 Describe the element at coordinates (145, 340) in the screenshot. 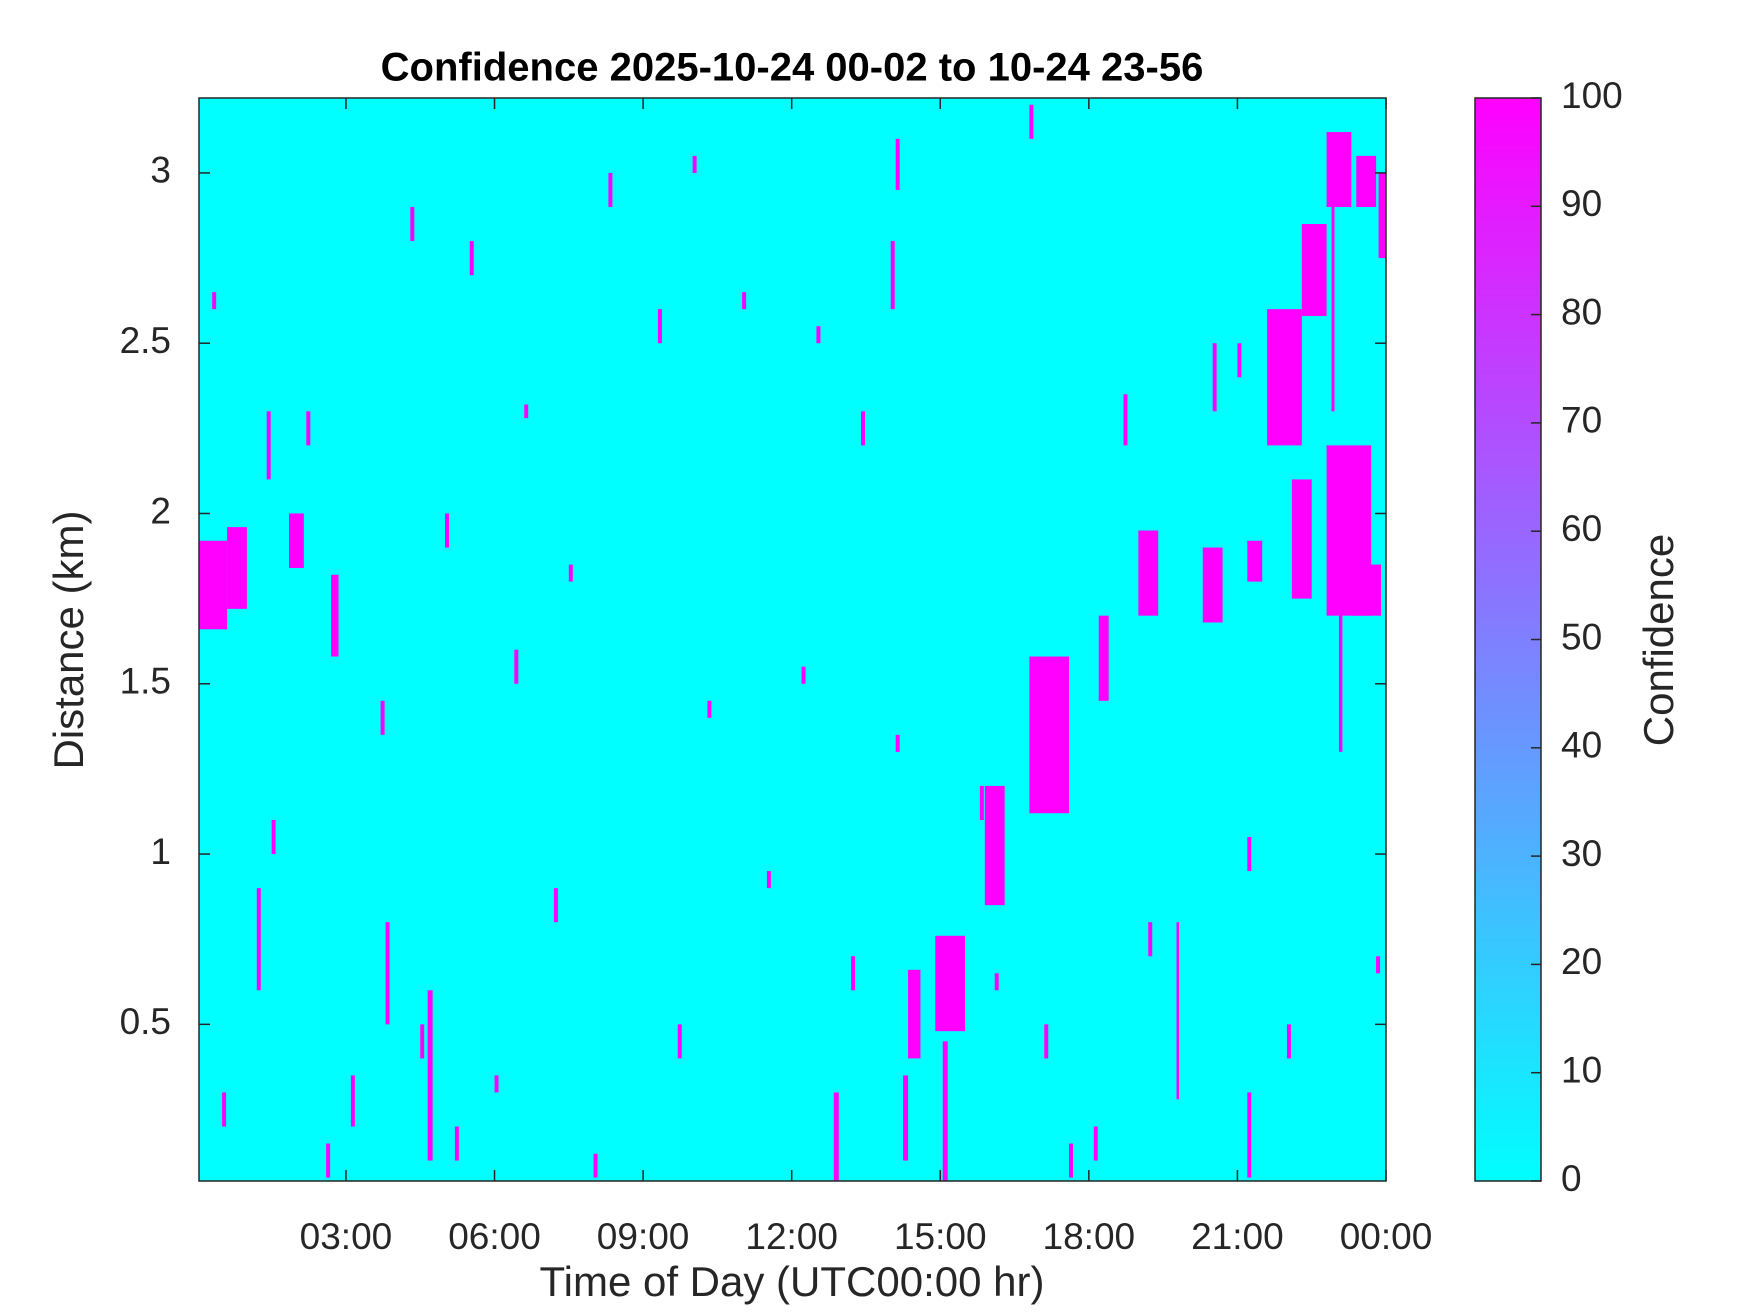

I see `y-tick-label: 2.5` at that location.